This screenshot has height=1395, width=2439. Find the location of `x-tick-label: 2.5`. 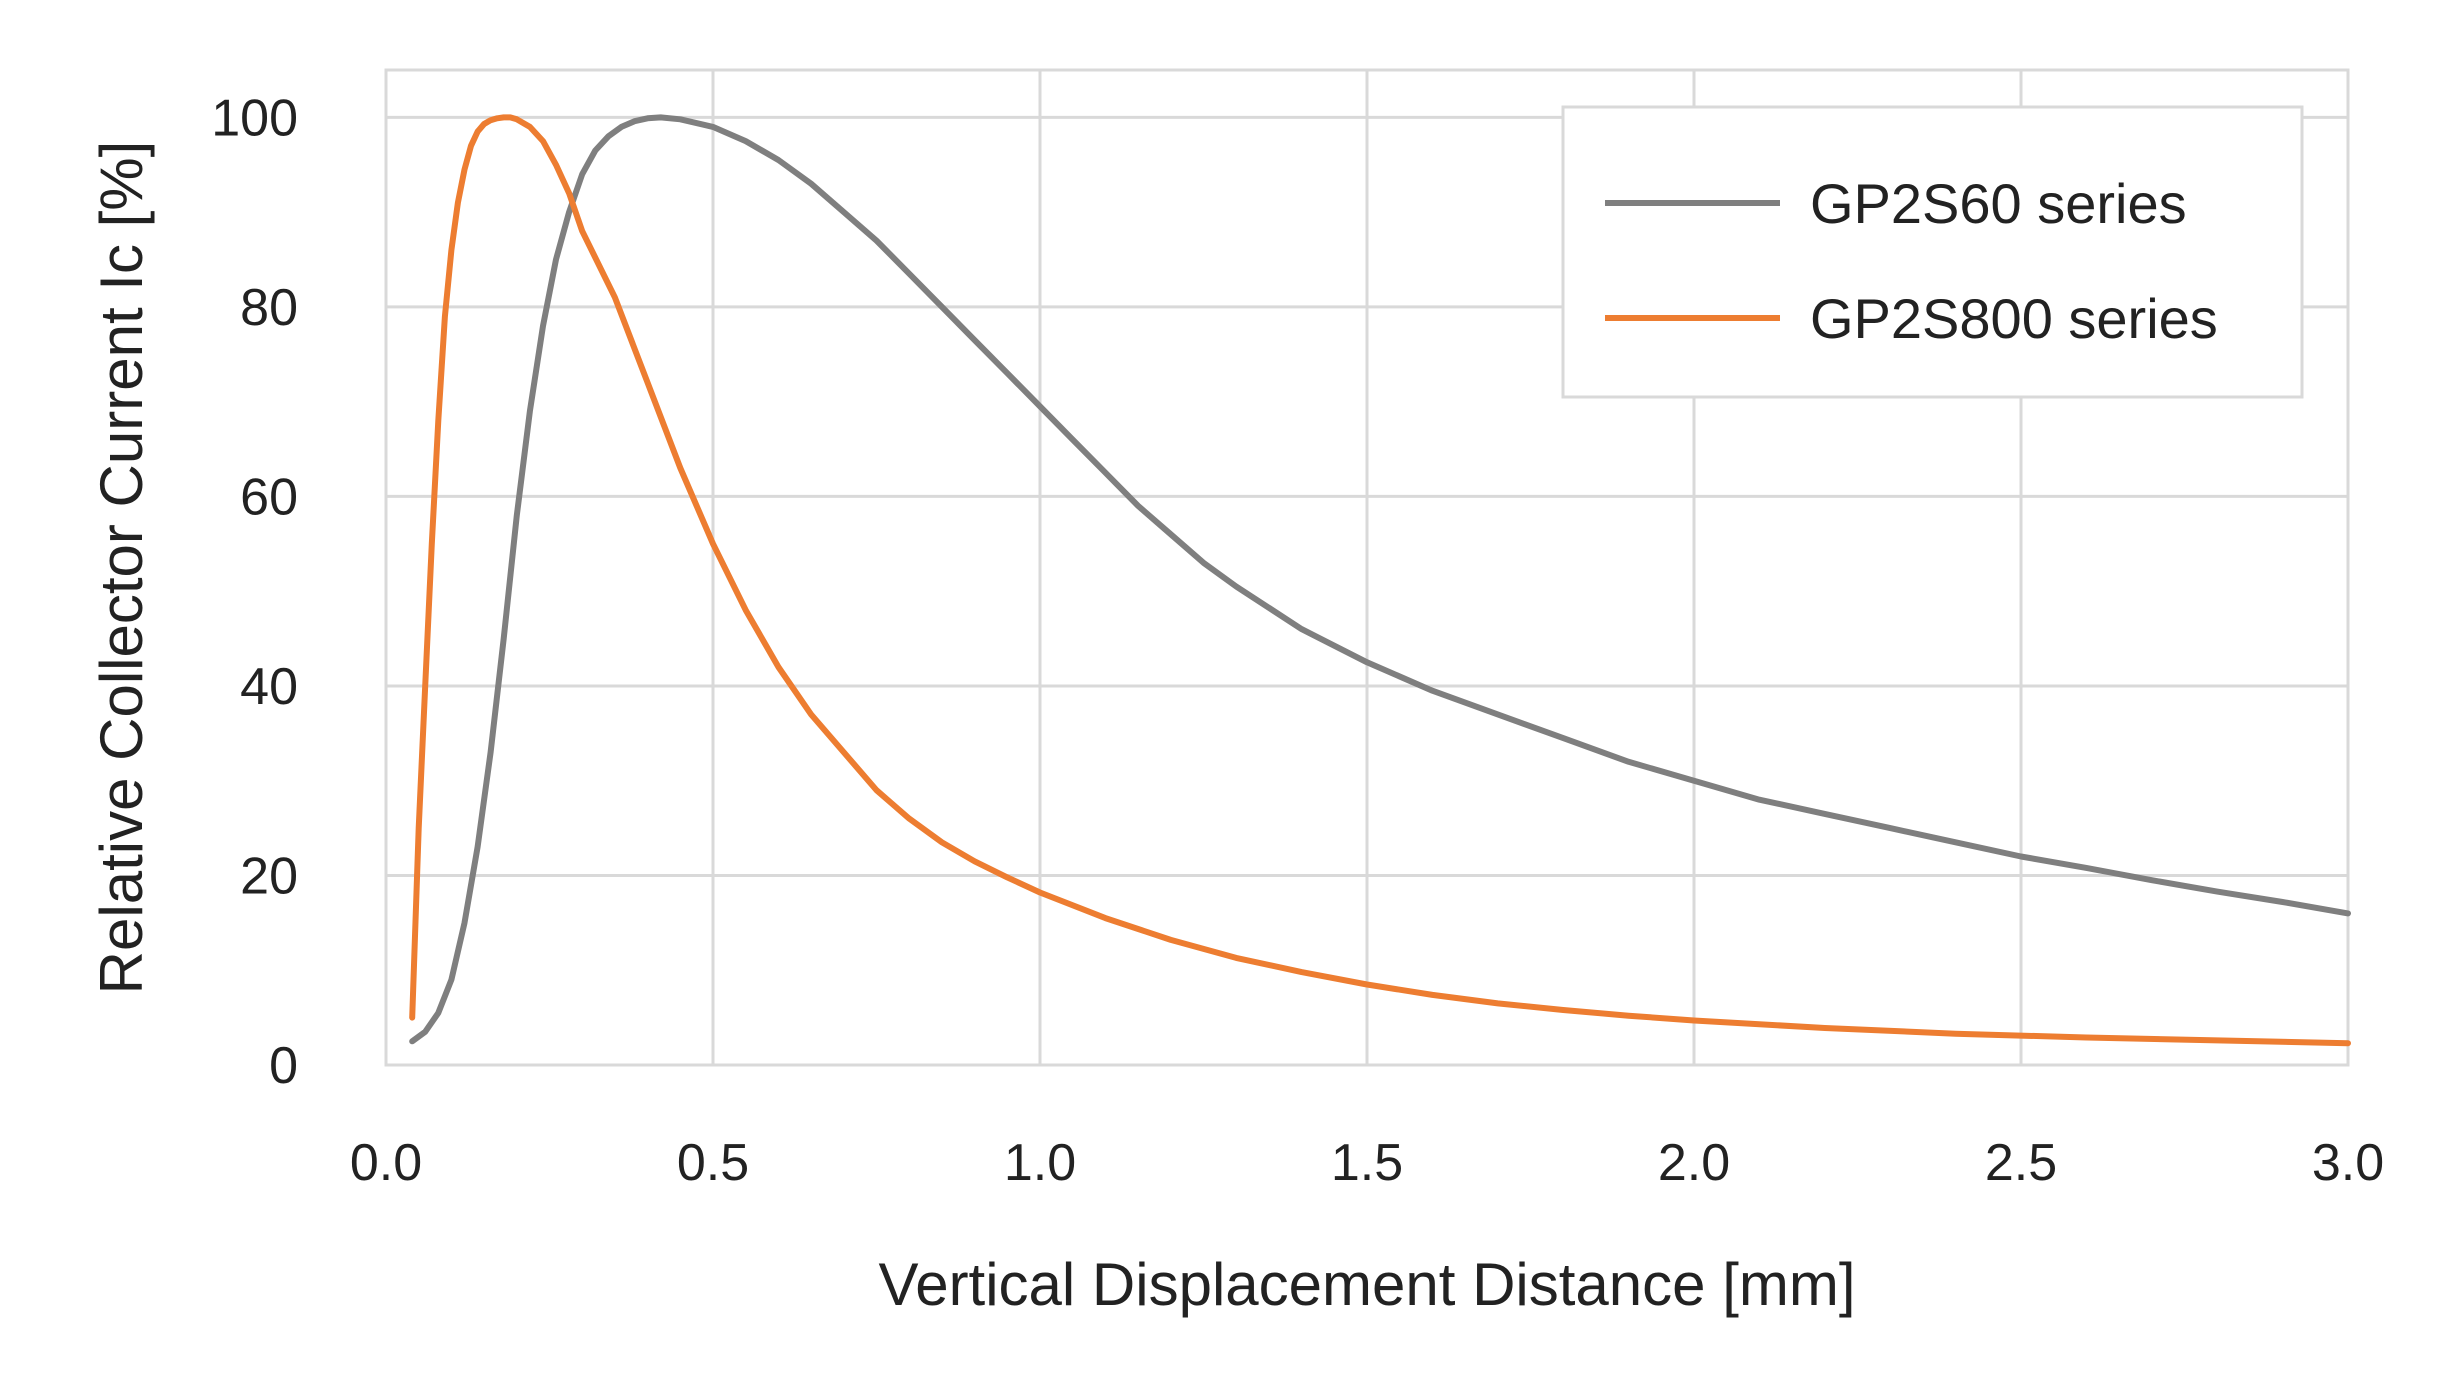

x-tick-label: 2.5 is located at coordinates (2021, 1163).